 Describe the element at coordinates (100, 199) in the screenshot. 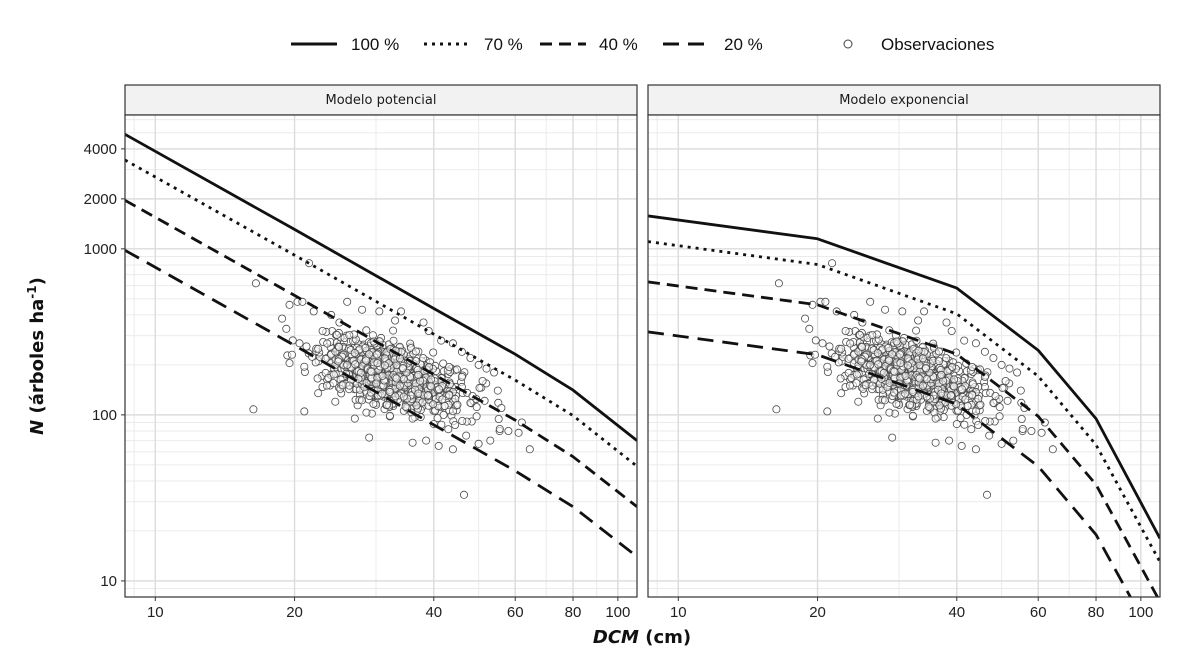

I see `y-tick-label: 2000` at that location.